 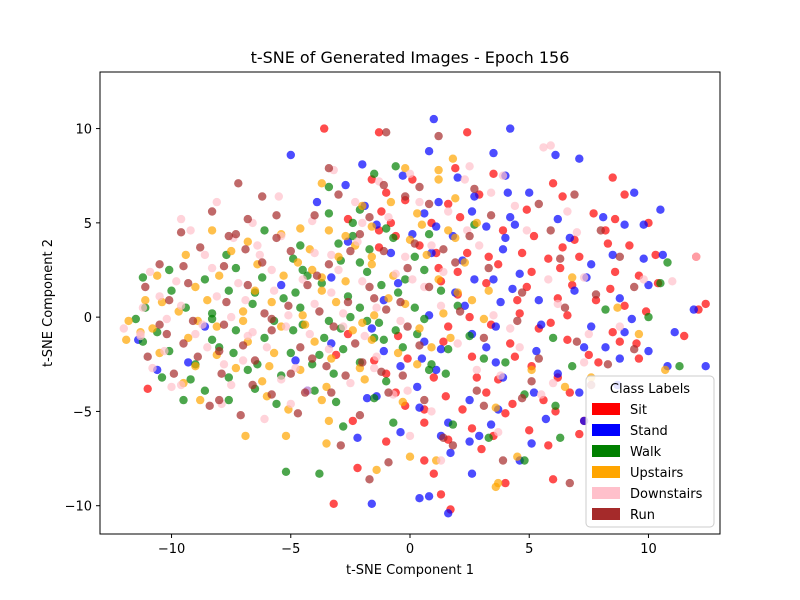 What do you see at coordinates (290, 549) in the screenshot?
I see `x-tick-label: −5` at bounding box center [290, 549].